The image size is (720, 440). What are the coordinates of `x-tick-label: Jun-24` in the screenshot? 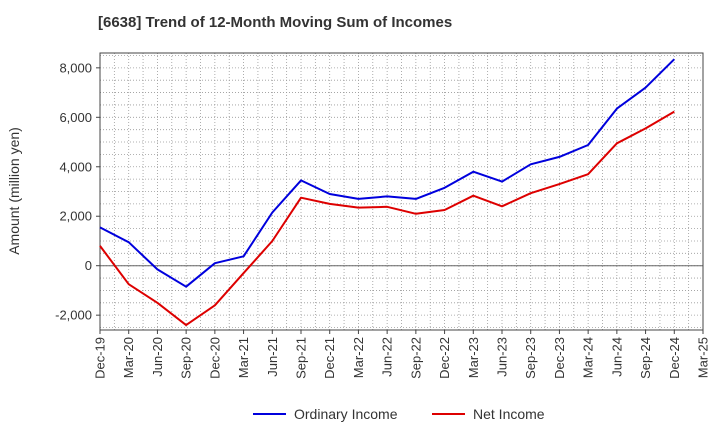 It's located at (616, 357).